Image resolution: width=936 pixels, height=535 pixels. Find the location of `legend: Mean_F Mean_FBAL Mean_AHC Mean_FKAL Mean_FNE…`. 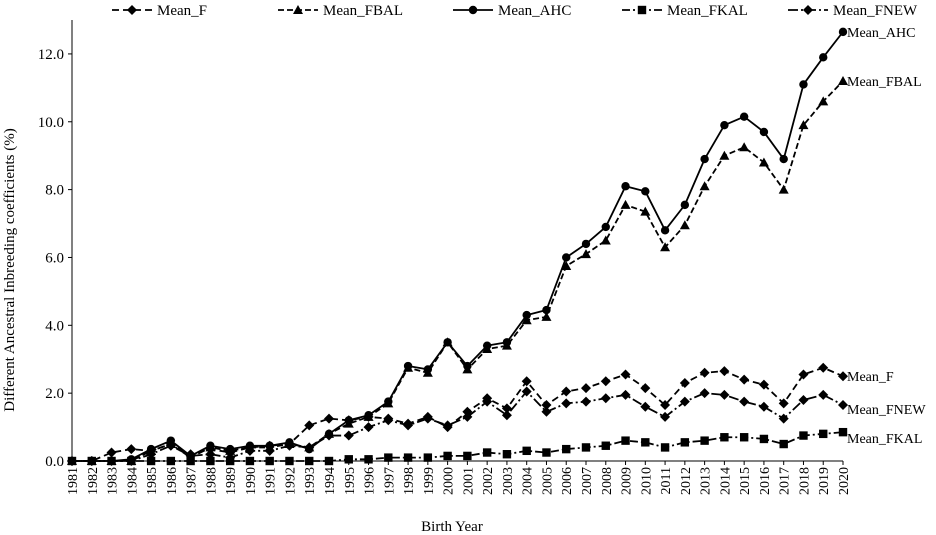

legend: Mean_F Mean_FBAL Mean_AHC Mean_FKAL Mean_FNE… is located at coordinates (515, 11).